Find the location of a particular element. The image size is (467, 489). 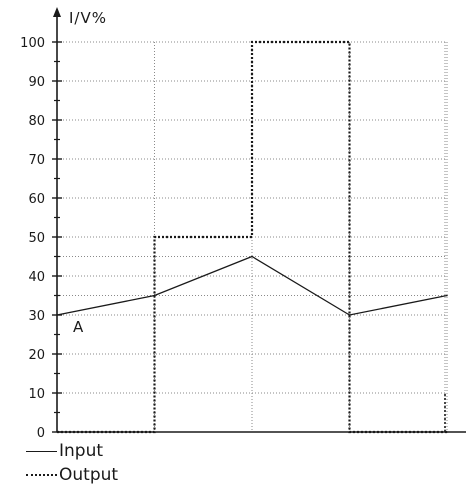

y-axis-title: I/V% is located at coordinates (88, 18).